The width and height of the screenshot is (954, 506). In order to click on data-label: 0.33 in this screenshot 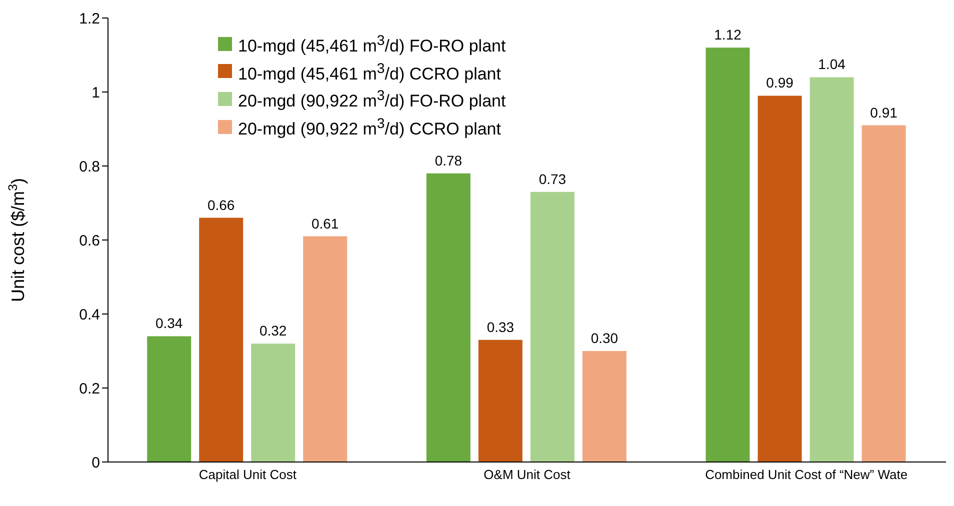, I will do `click(500, 326)`.